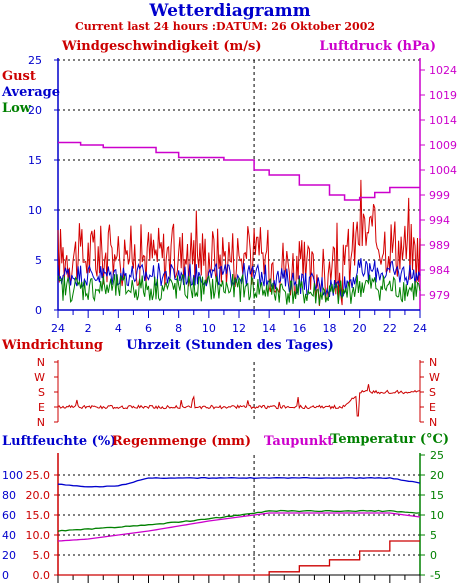  I want to click on temperature-tick-label: 5, so click(433, 535).